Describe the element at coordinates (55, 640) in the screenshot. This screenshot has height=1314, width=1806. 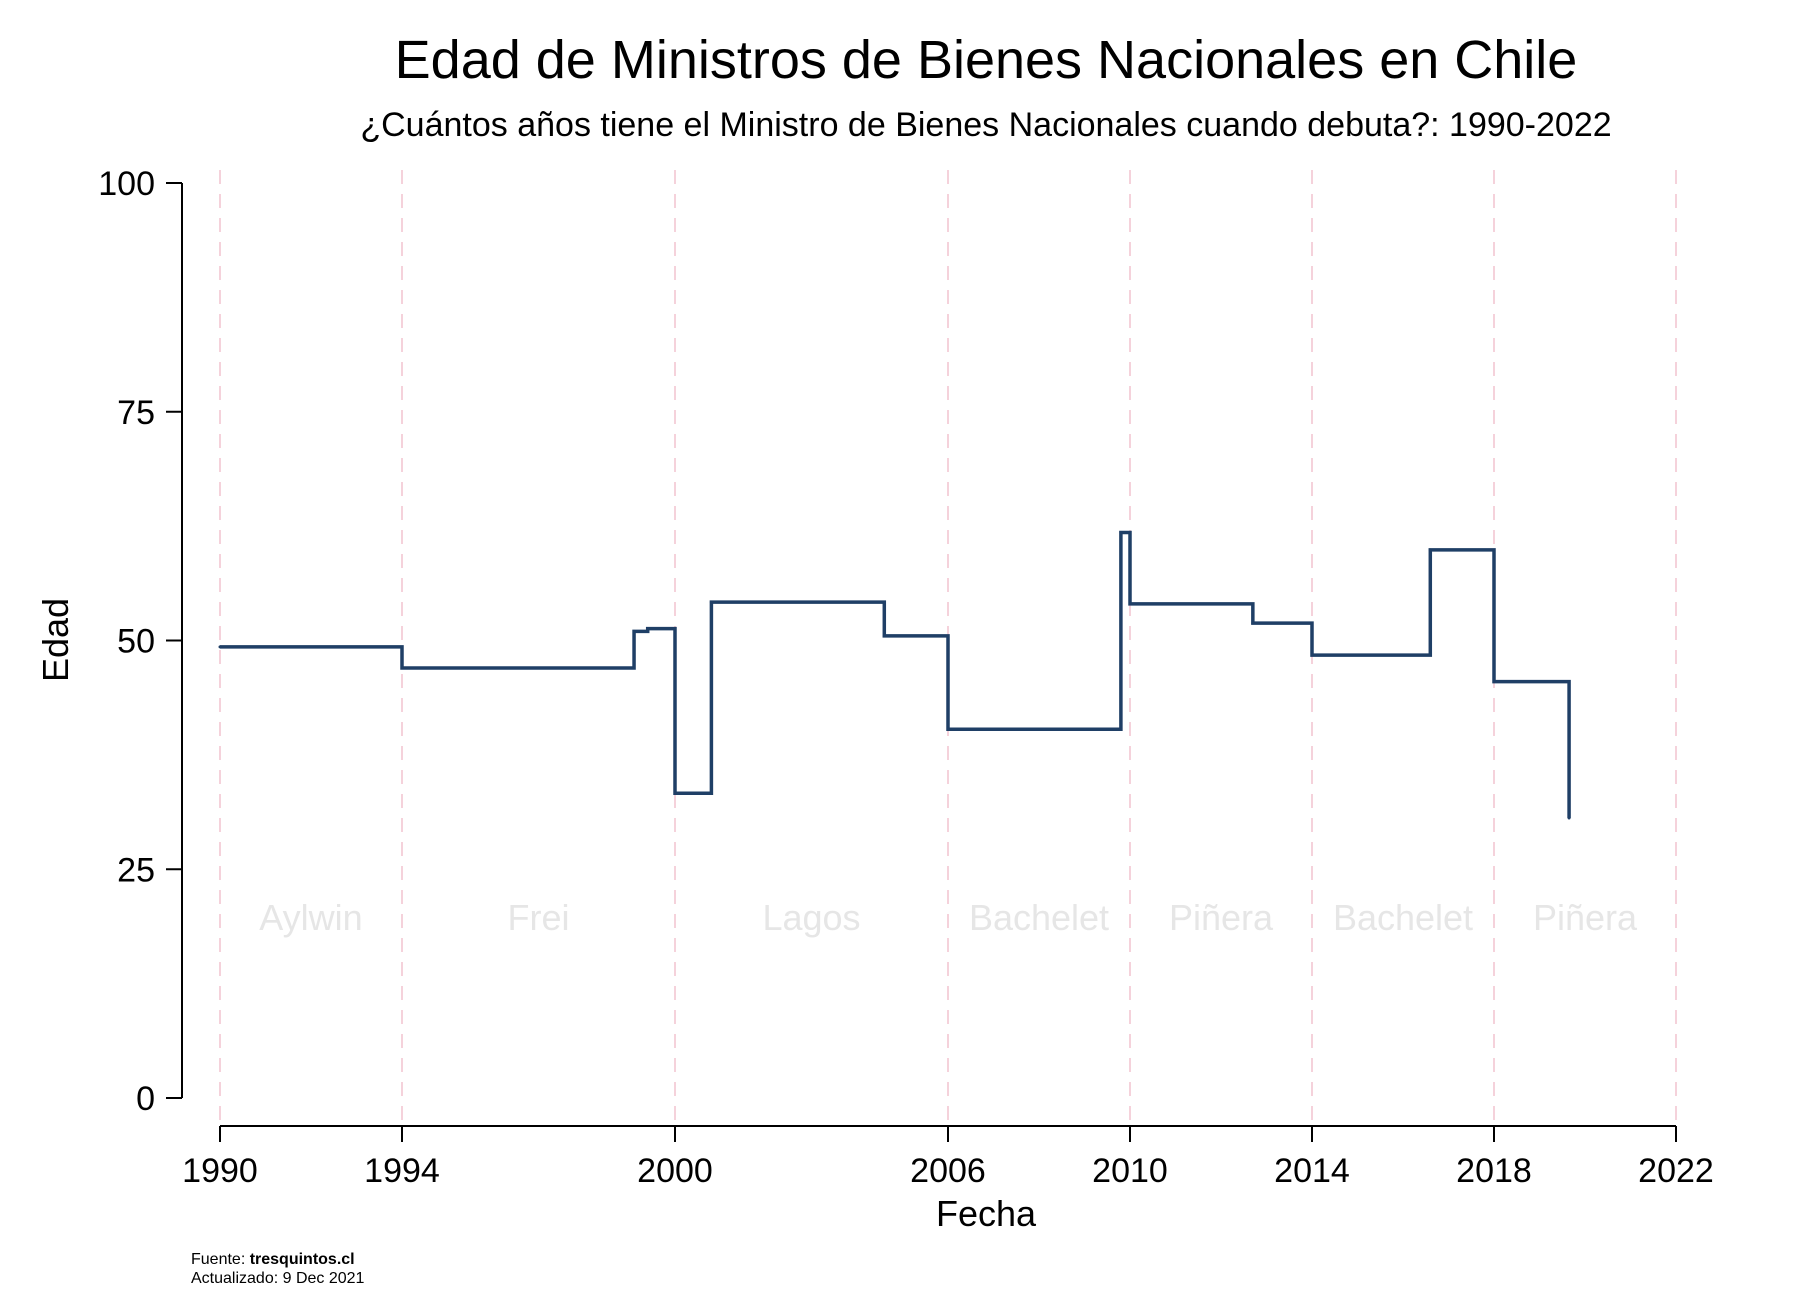
I see `y-axis-label: Edad` at that location.